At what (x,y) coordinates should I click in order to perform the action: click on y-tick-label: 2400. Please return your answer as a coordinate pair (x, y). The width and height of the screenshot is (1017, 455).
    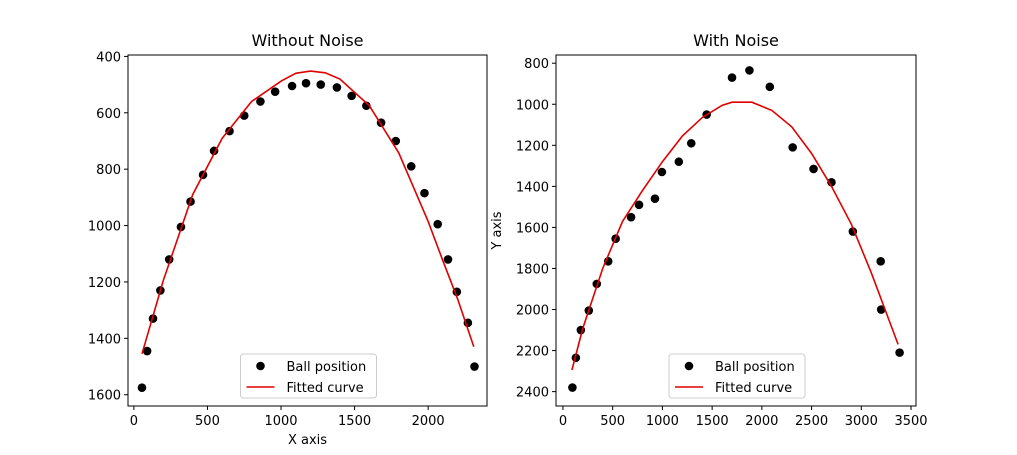
    Looking at the image, I should click on (532, 393).